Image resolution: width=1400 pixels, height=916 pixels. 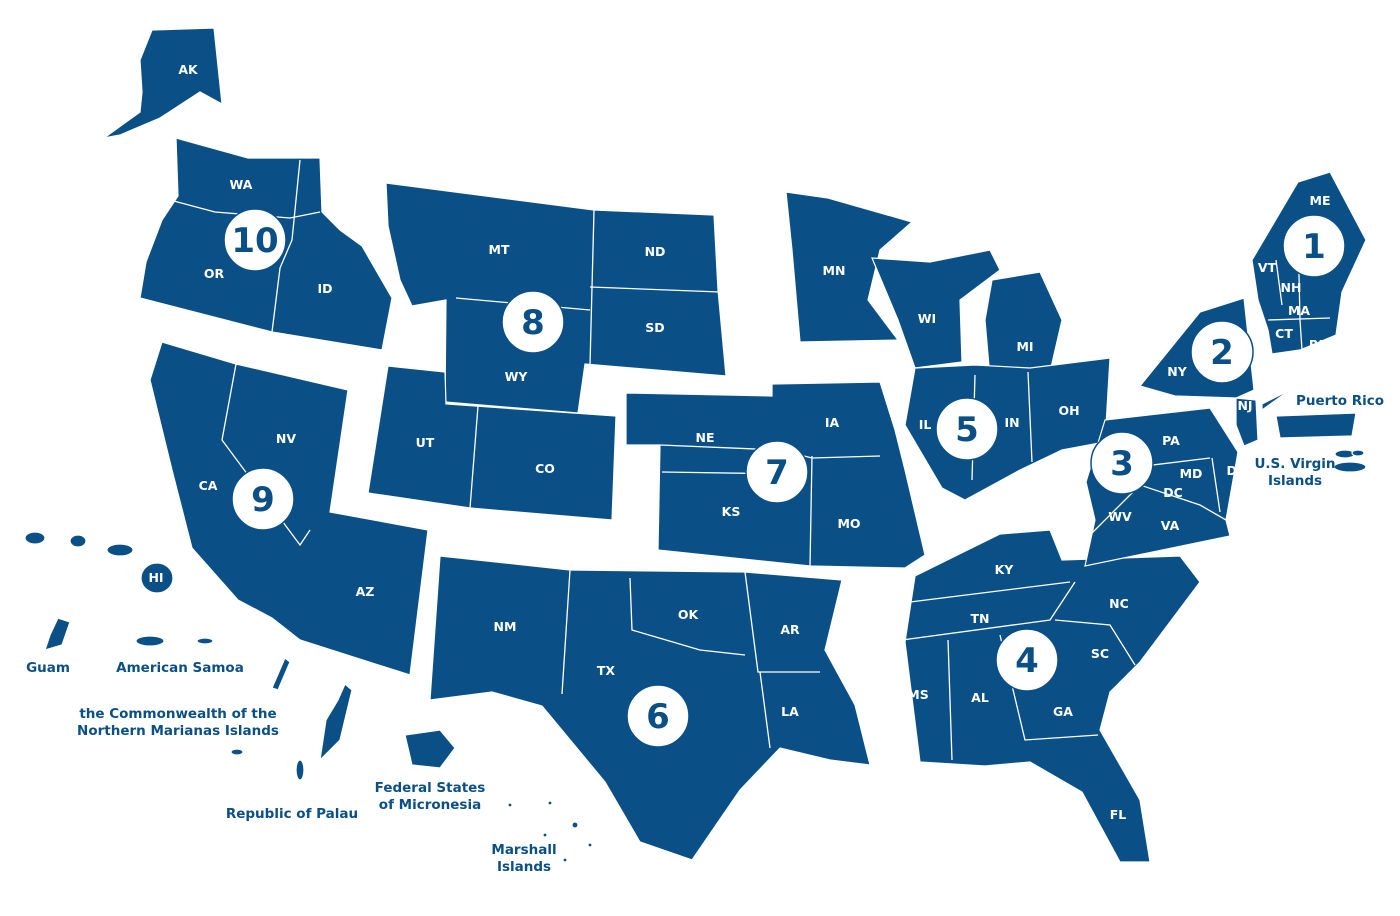 I want to click on state-label-ga: GA, so click(x=1063, y=711).